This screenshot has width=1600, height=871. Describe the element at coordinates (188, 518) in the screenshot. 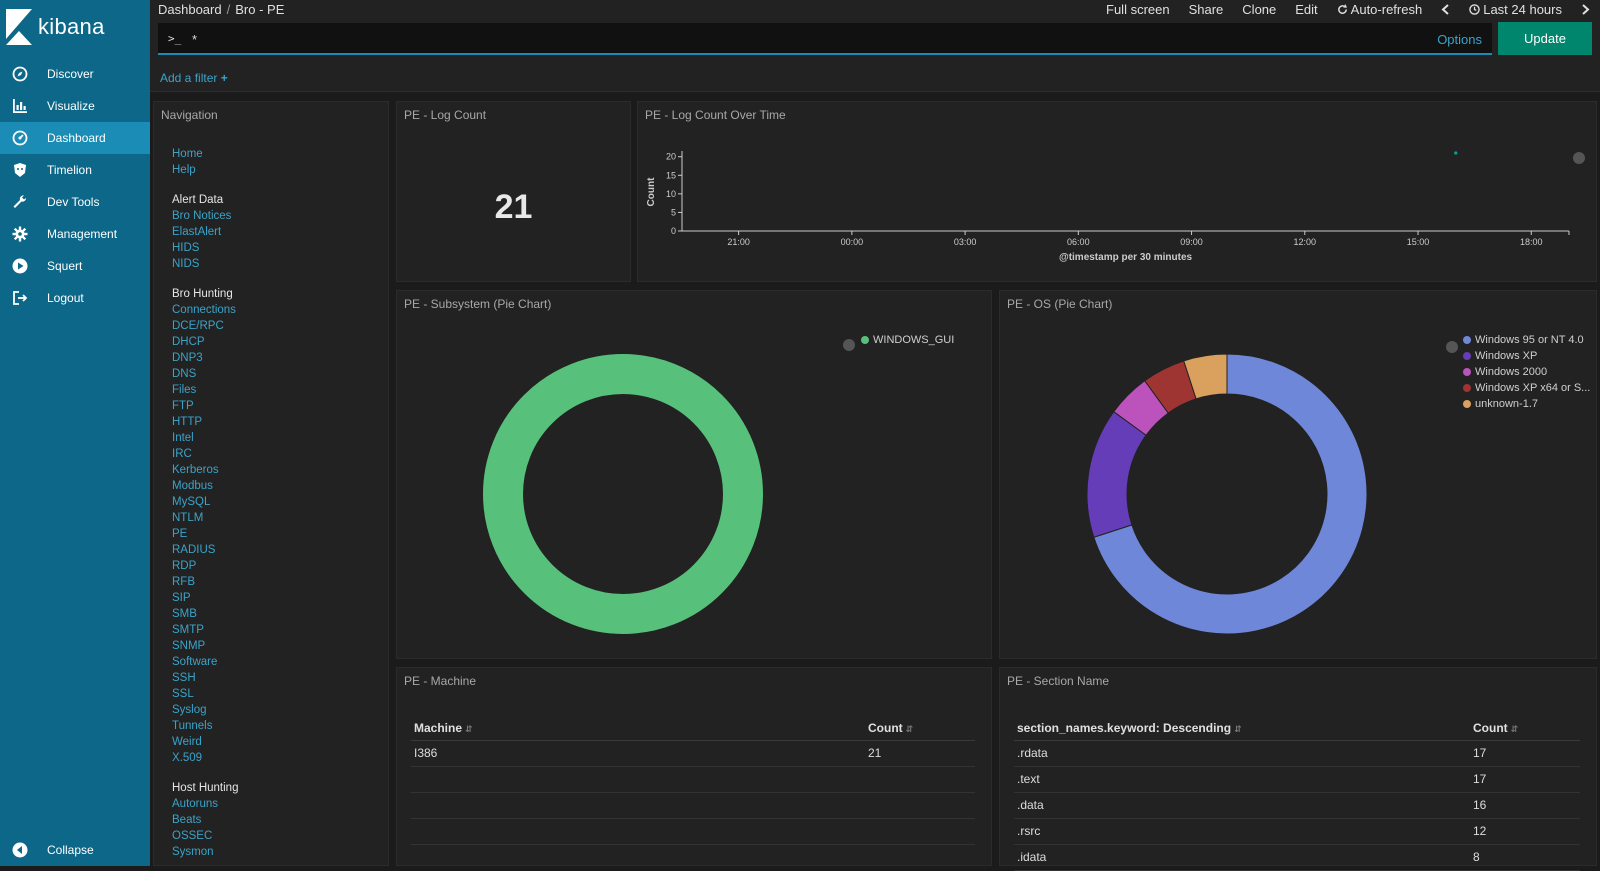

I see `nav-link-ntlm: NTLM` at that location.